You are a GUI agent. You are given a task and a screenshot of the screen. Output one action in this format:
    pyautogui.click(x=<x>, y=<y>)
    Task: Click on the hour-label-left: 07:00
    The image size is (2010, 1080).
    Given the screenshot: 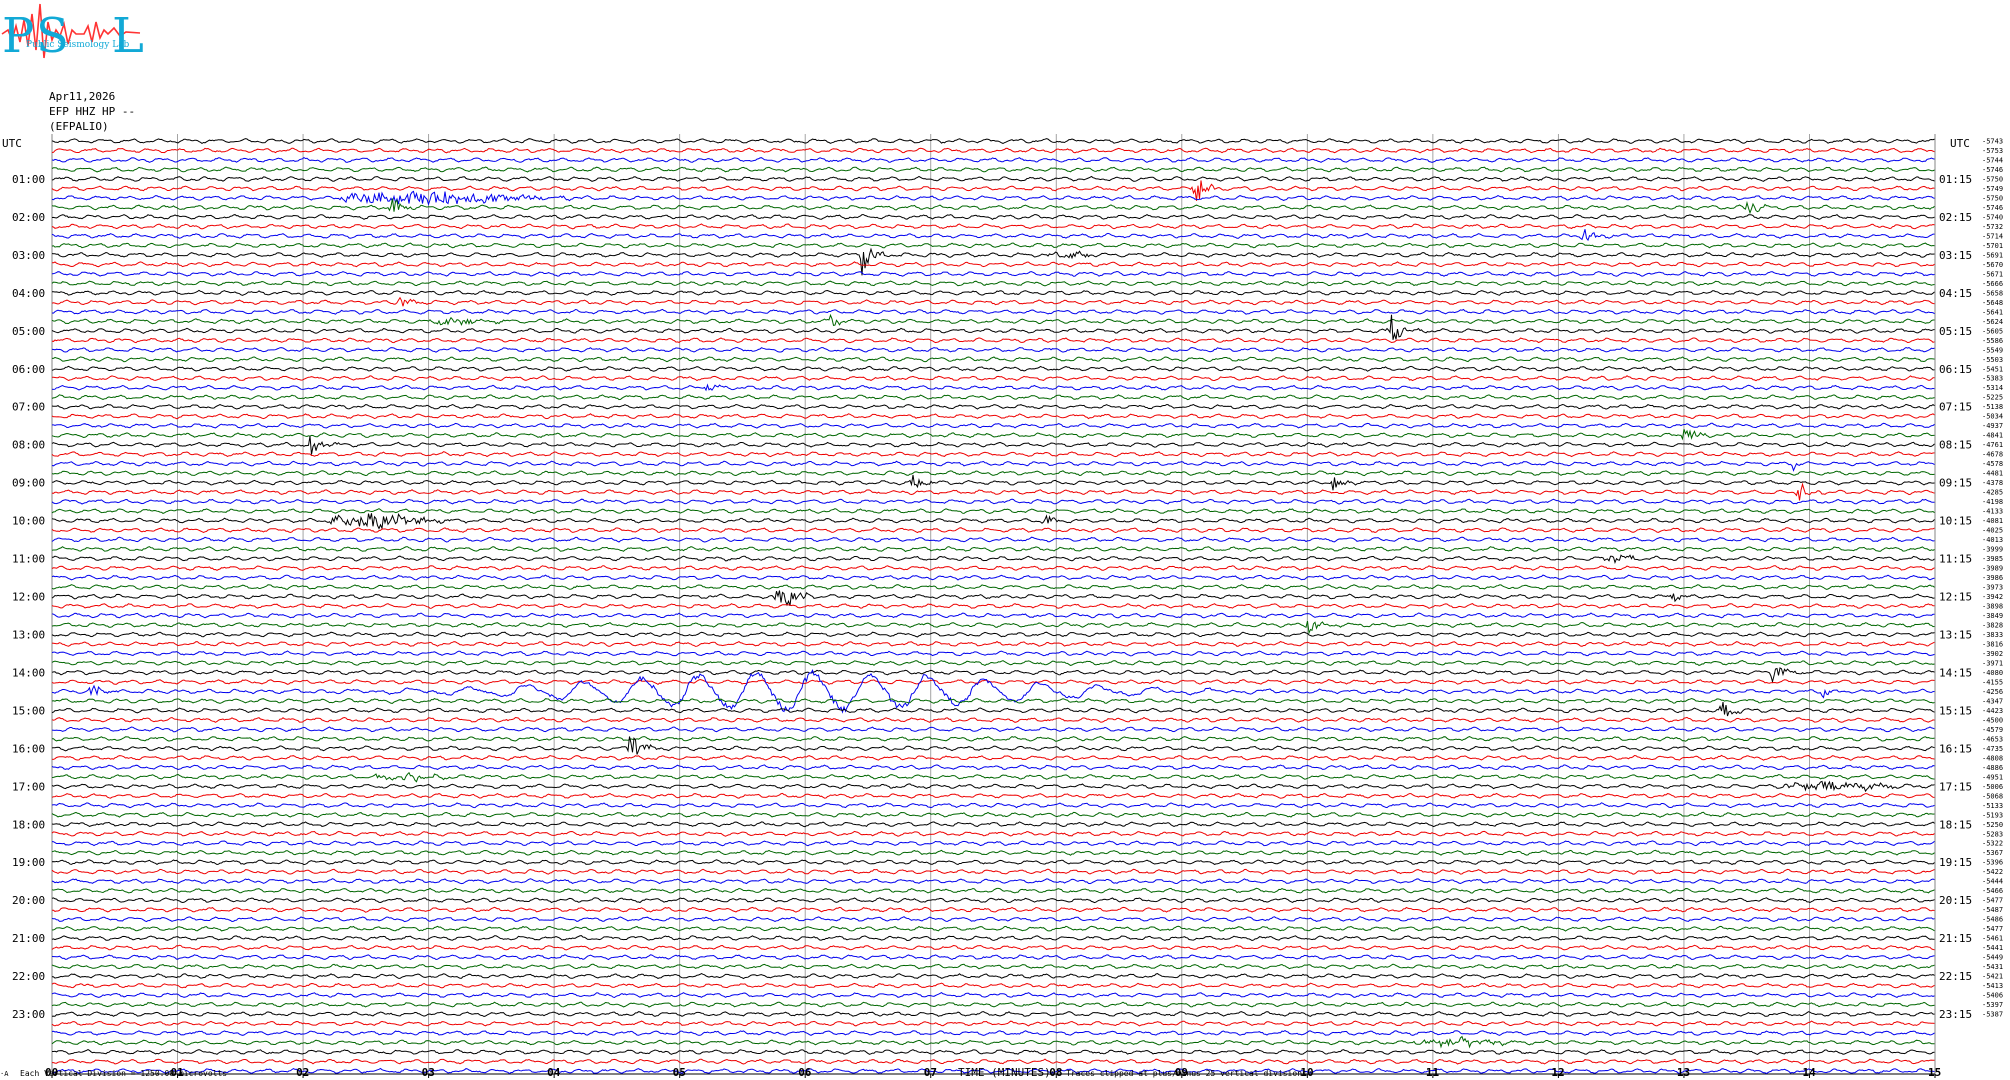 What is the action you would take?
    pyautogui.click(x=28, y=407)
    